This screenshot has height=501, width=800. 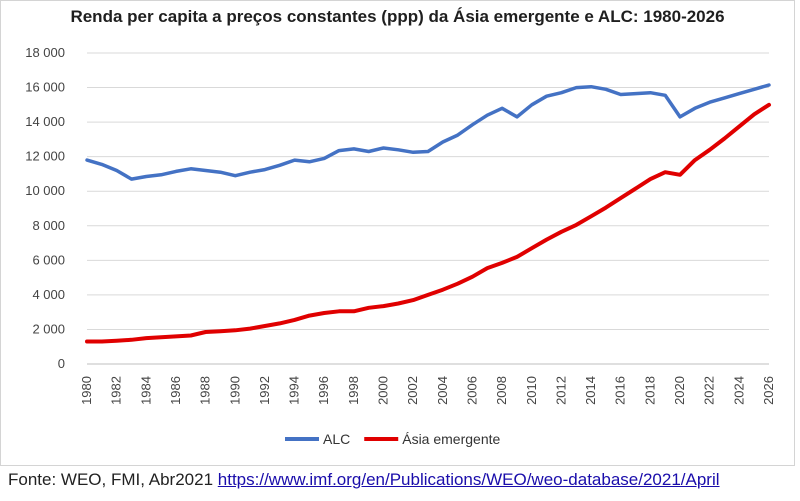 I want to click on y-tick-label: 10 000, so click(x=45, y=190).